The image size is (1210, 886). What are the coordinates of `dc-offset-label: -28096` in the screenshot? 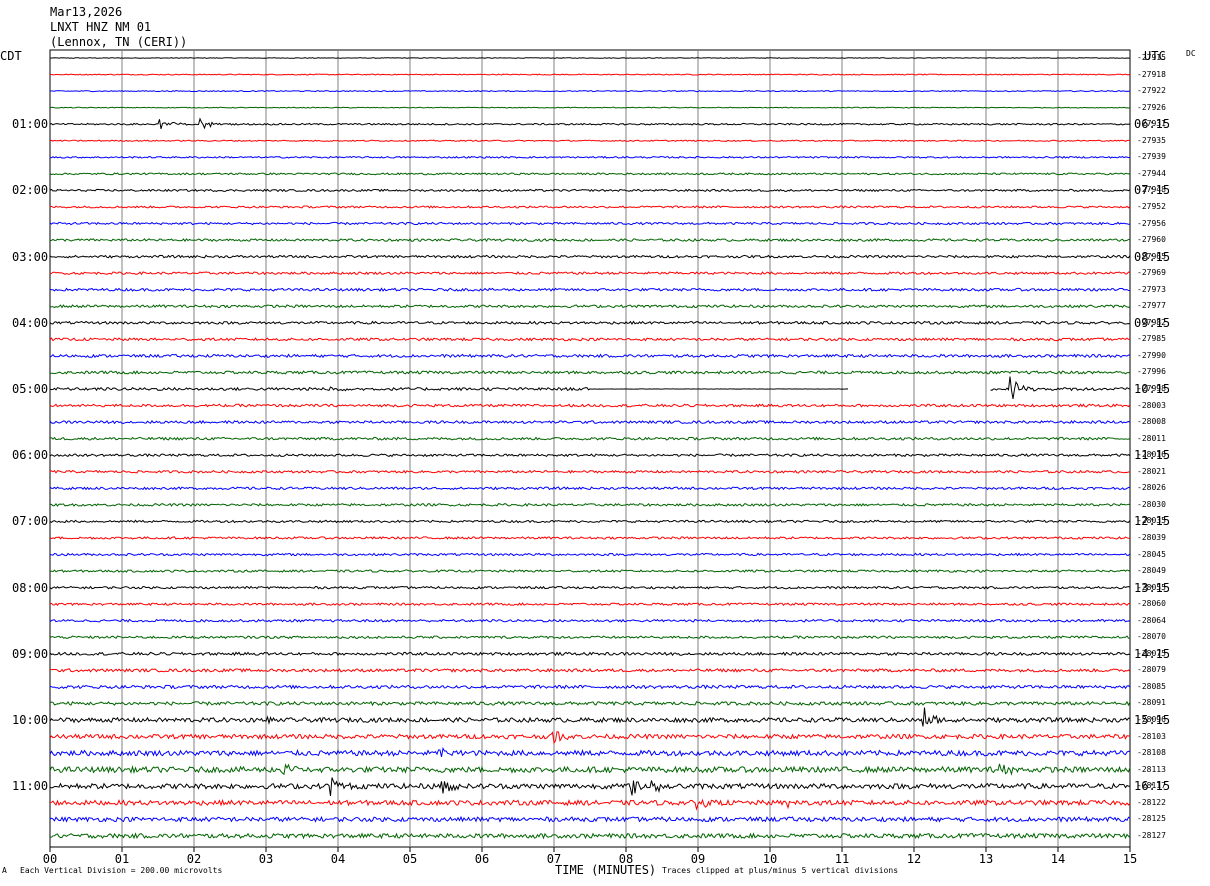 It's located at (1151, 719).